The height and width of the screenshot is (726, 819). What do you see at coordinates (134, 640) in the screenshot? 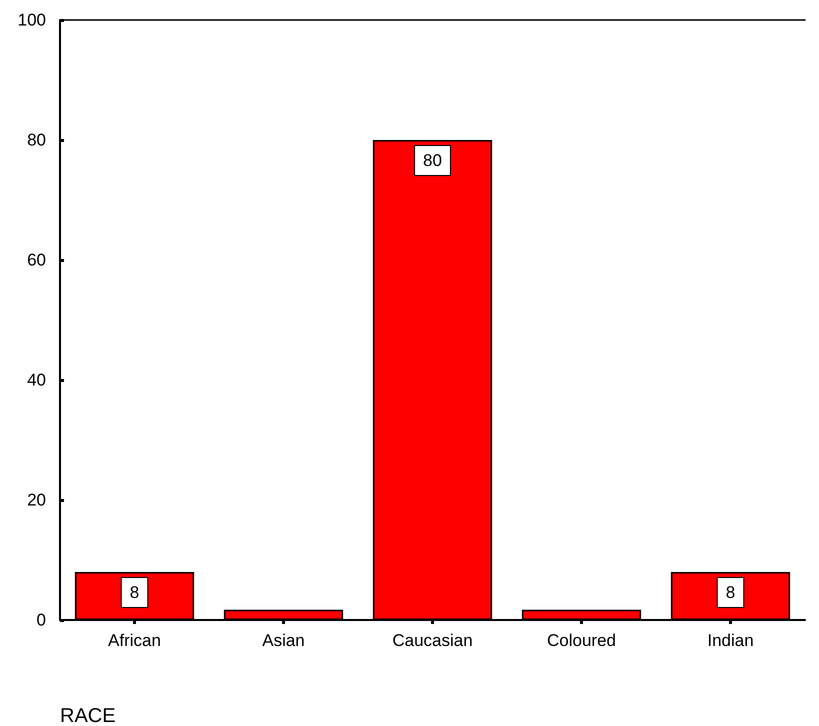
I see `x-tick-label: African` at bounding box center [134, 640].